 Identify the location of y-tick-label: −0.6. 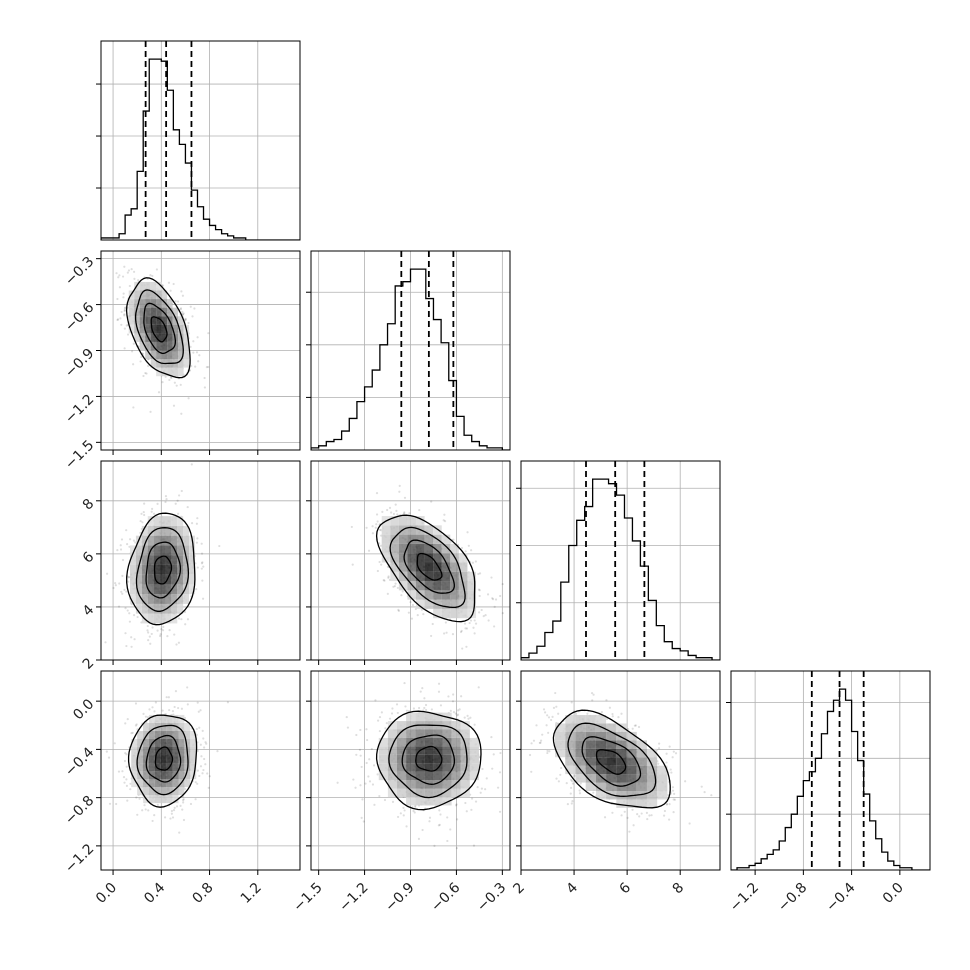
(79, 317).